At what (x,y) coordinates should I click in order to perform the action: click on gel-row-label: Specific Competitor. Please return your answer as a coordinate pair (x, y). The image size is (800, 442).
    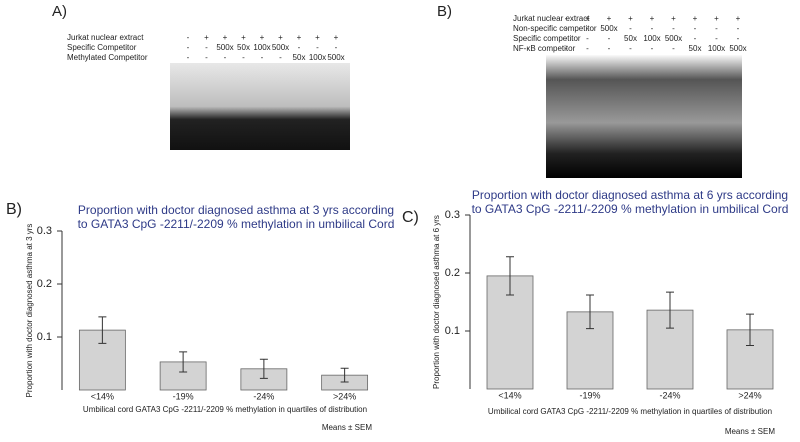
    Looking at the image, I should click on (102, 47).